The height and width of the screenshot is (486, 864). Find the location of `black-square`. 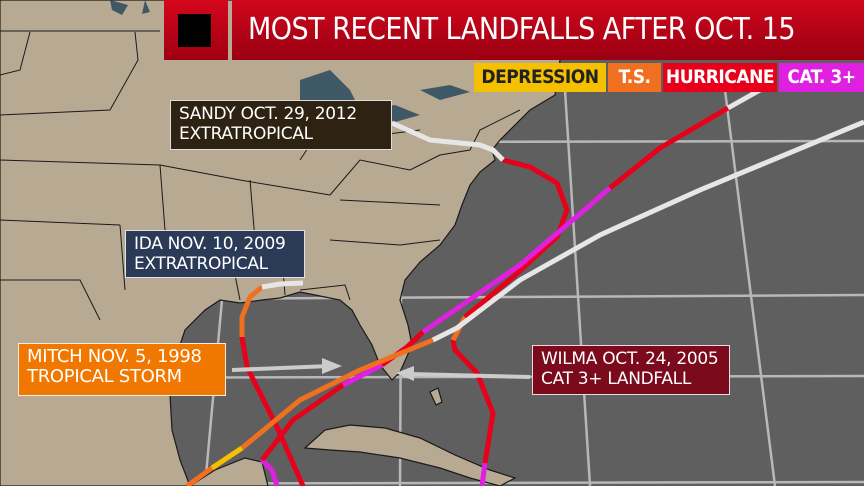

black-square is located at coordinates (194, 30).